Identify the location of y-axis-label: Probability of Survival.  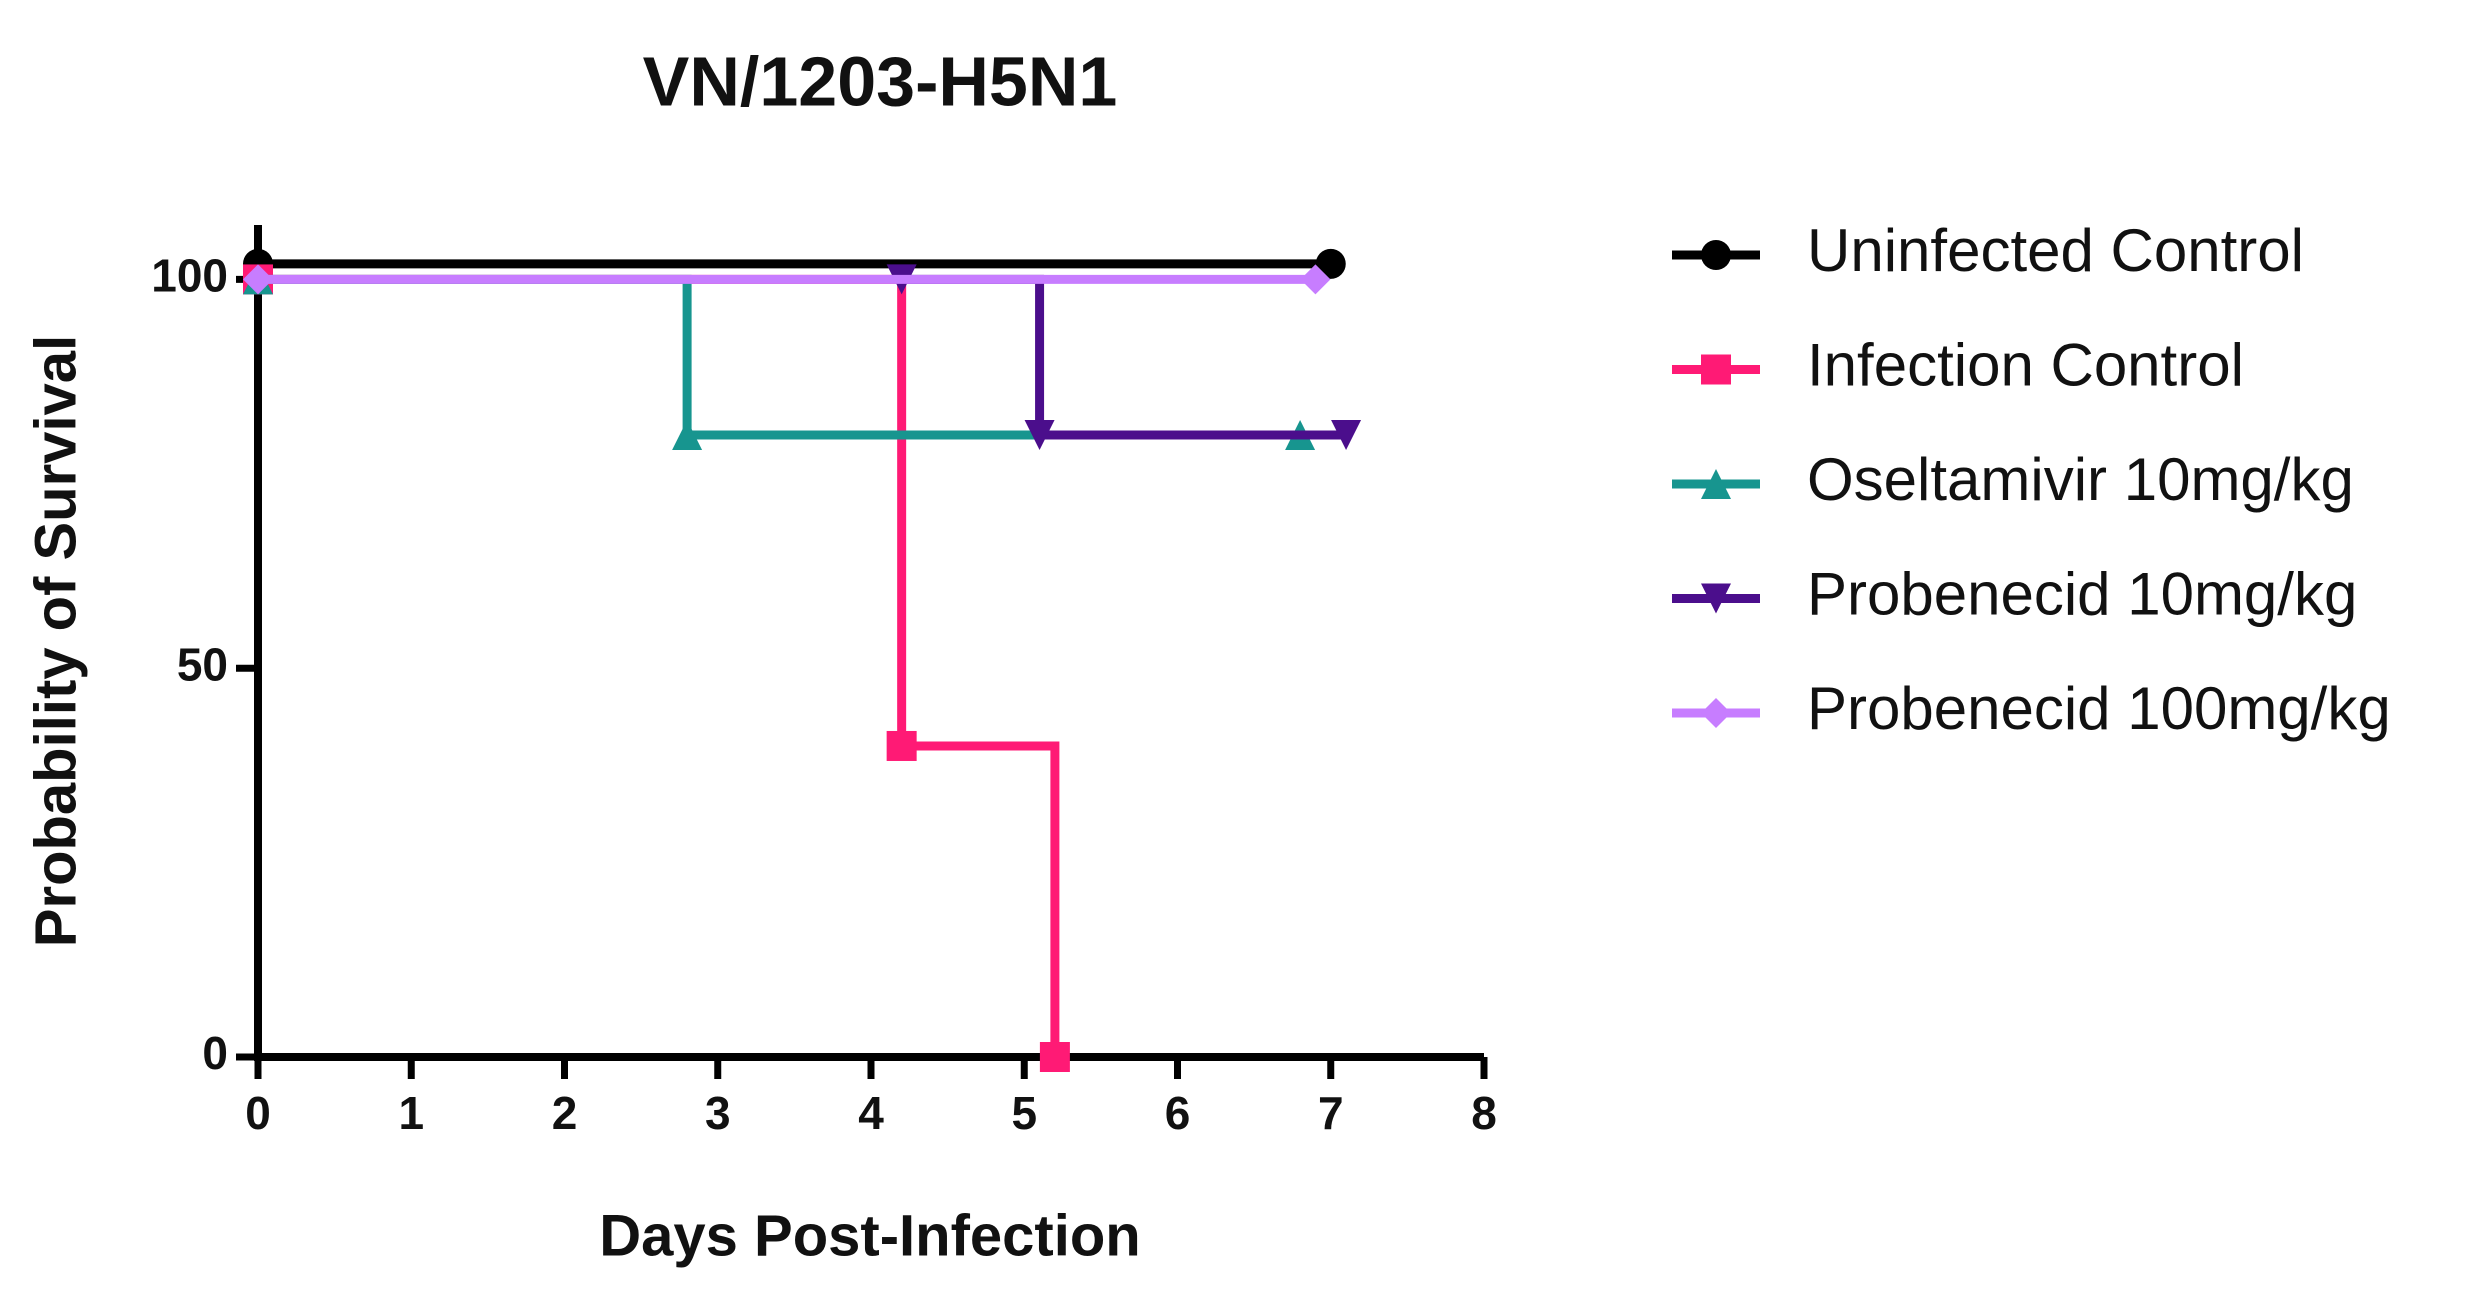
(55, 641).